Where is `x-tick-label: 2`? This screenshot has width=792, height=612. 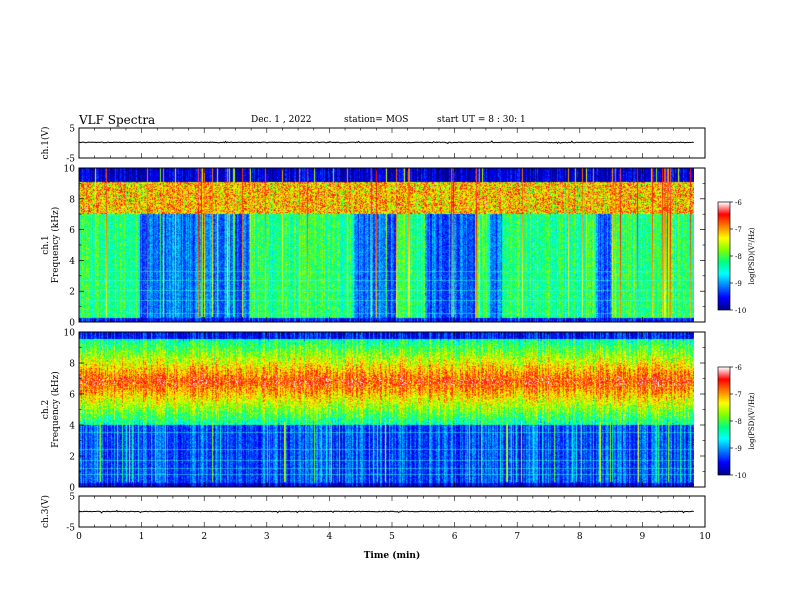
x-tick-label: 2 is located at coordinates (204, 537).